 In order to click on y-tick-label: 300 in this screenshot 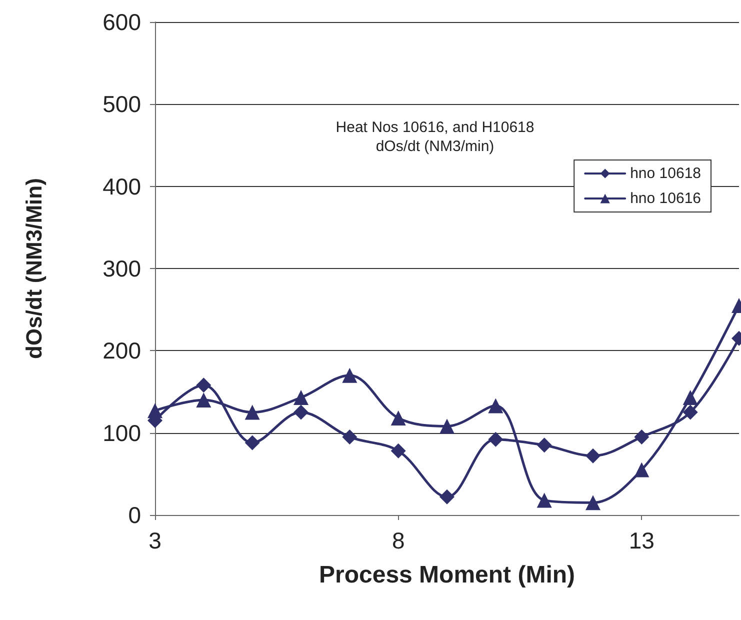, I will do `click(121, 269)`.